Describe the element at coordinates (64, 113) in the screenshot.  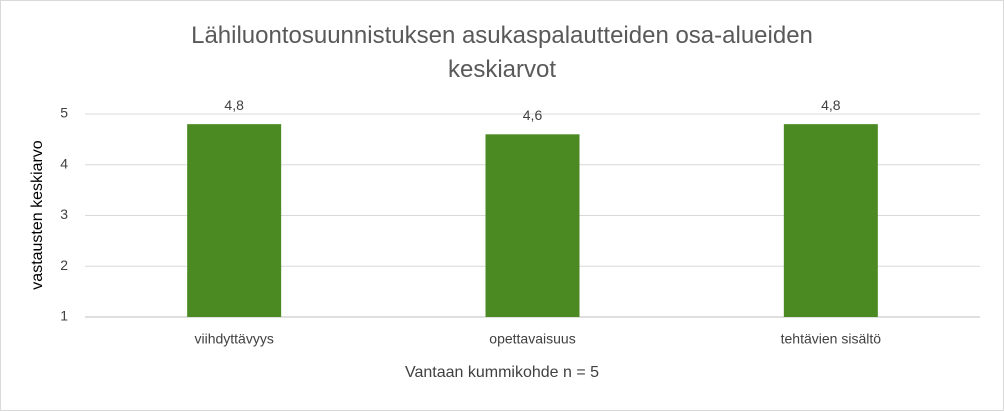
I see `y-tick-label: 5` at that location.